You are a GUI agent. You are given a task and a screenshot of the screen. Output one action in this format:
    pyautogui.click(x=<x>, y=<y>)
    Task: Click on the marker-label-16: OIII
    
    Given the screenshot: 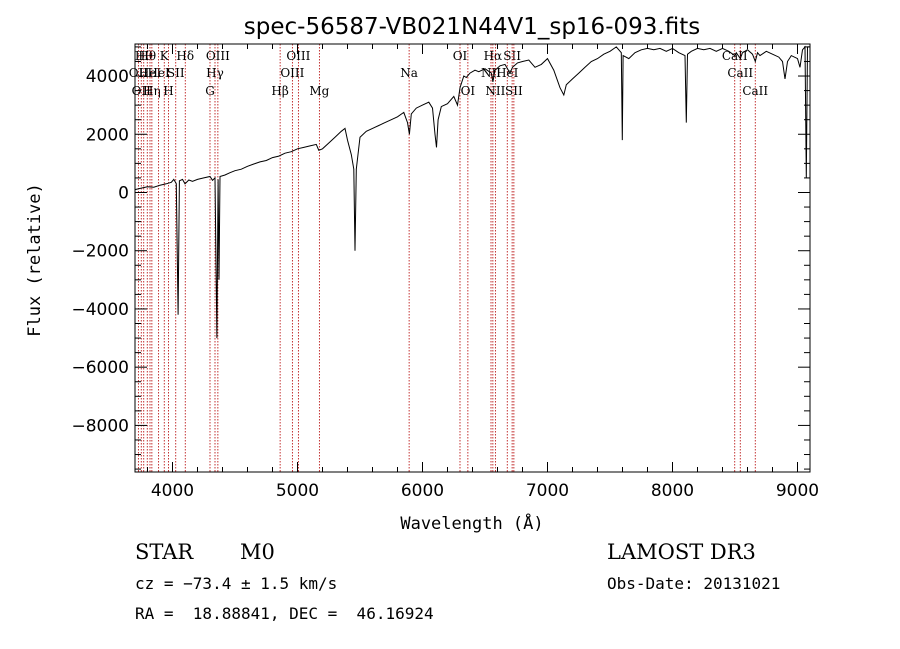 What is the action you would take?
    pyautogui.click(x=298, y=56)
    